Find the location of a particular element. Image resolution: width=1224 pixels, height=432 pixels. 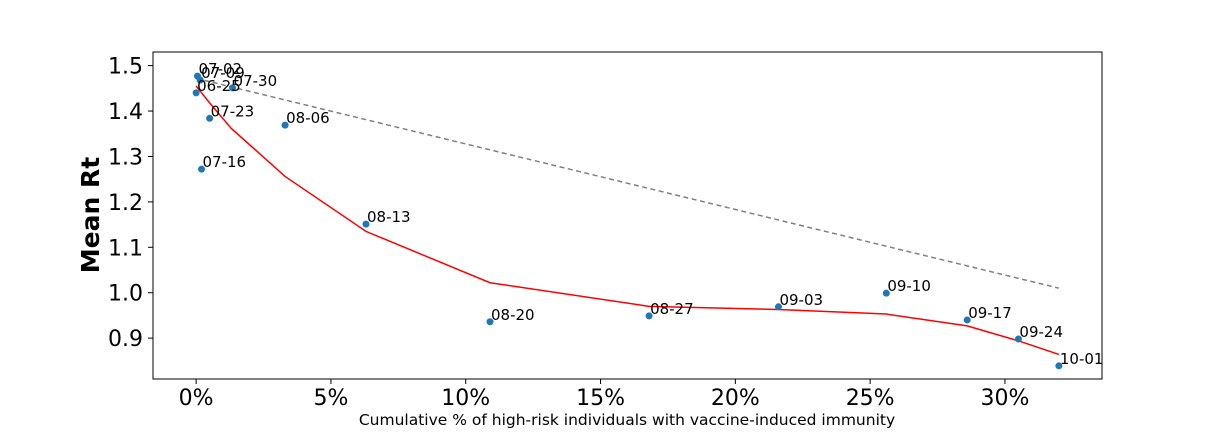

x-tick-label: 0% is located at coordinates (196, 398).